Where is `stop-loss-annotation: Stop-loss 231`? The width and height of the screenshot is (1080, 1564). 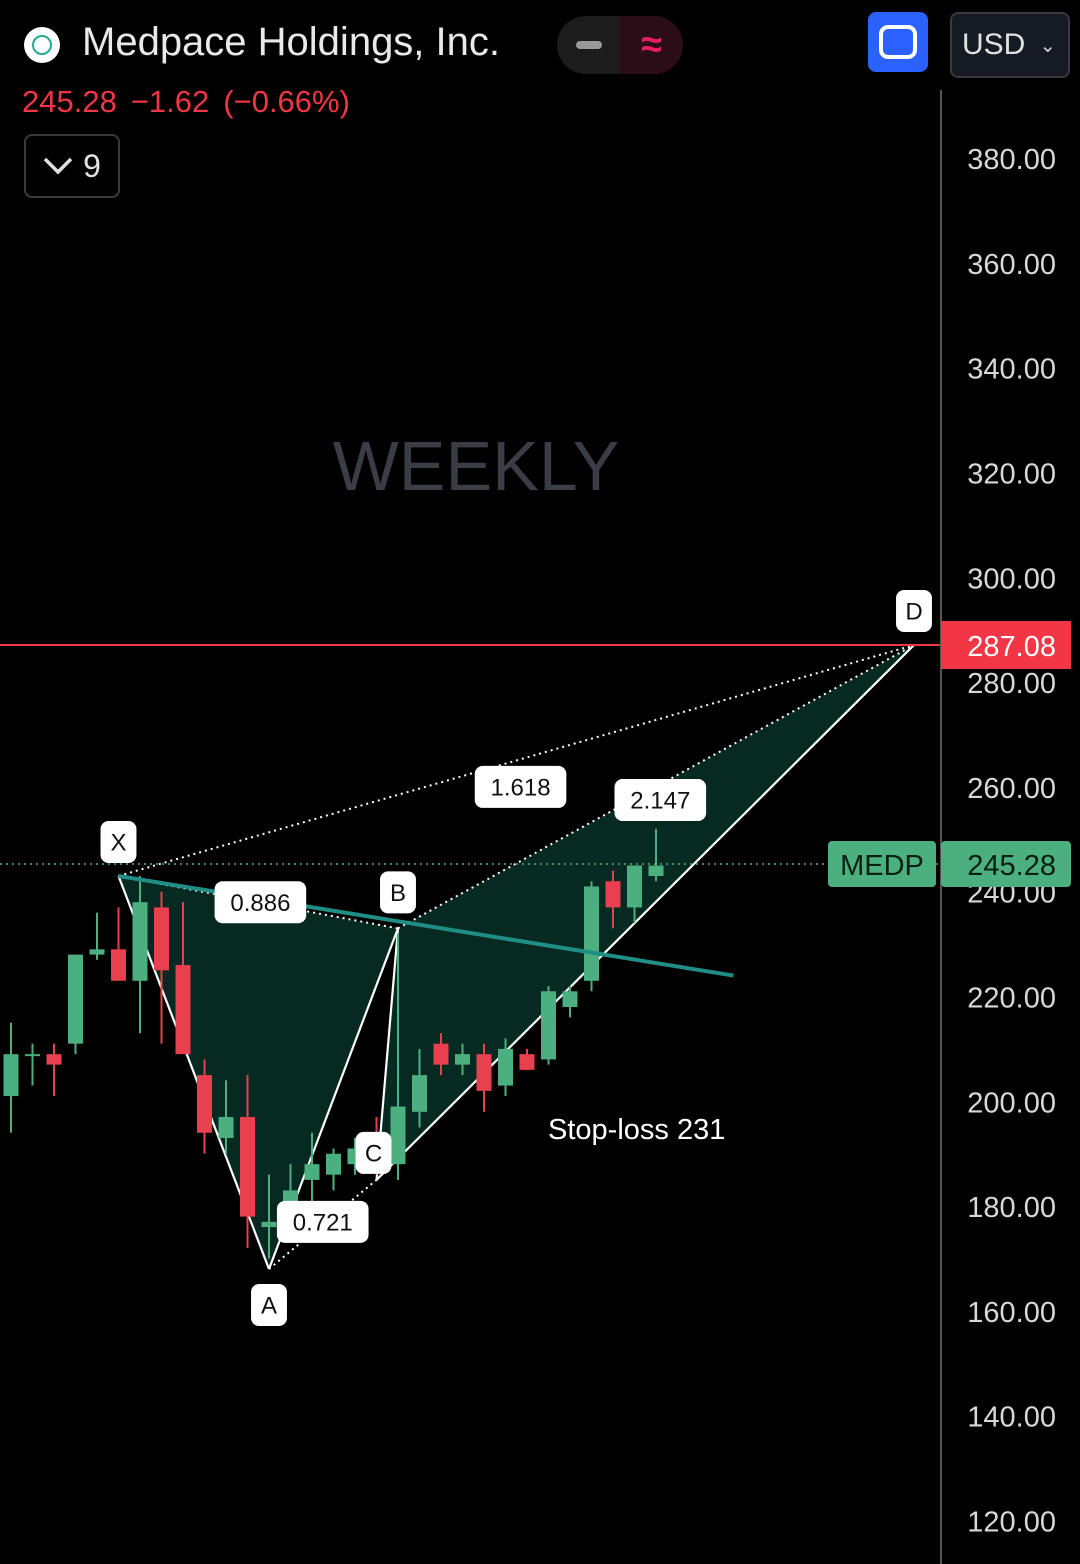
stop-loss-annotation: Stop-loss 231 is located at coordinates (636, 1130).